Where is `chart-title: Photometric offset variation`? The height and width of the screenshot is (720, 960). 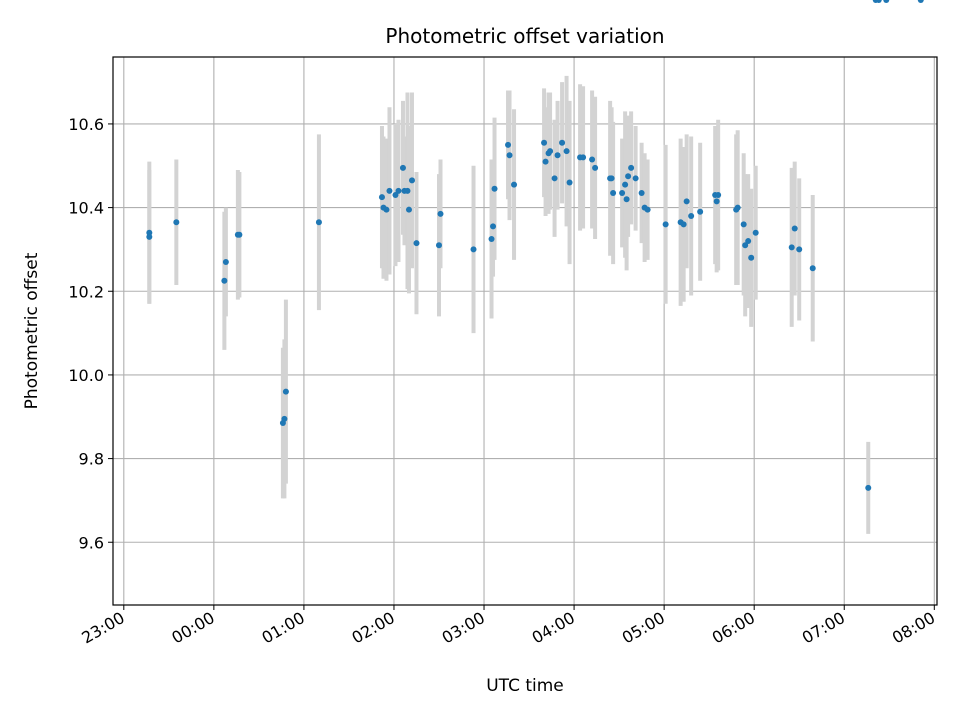 chart-title: Photometric offset variation is located at coordinates (524, 36).